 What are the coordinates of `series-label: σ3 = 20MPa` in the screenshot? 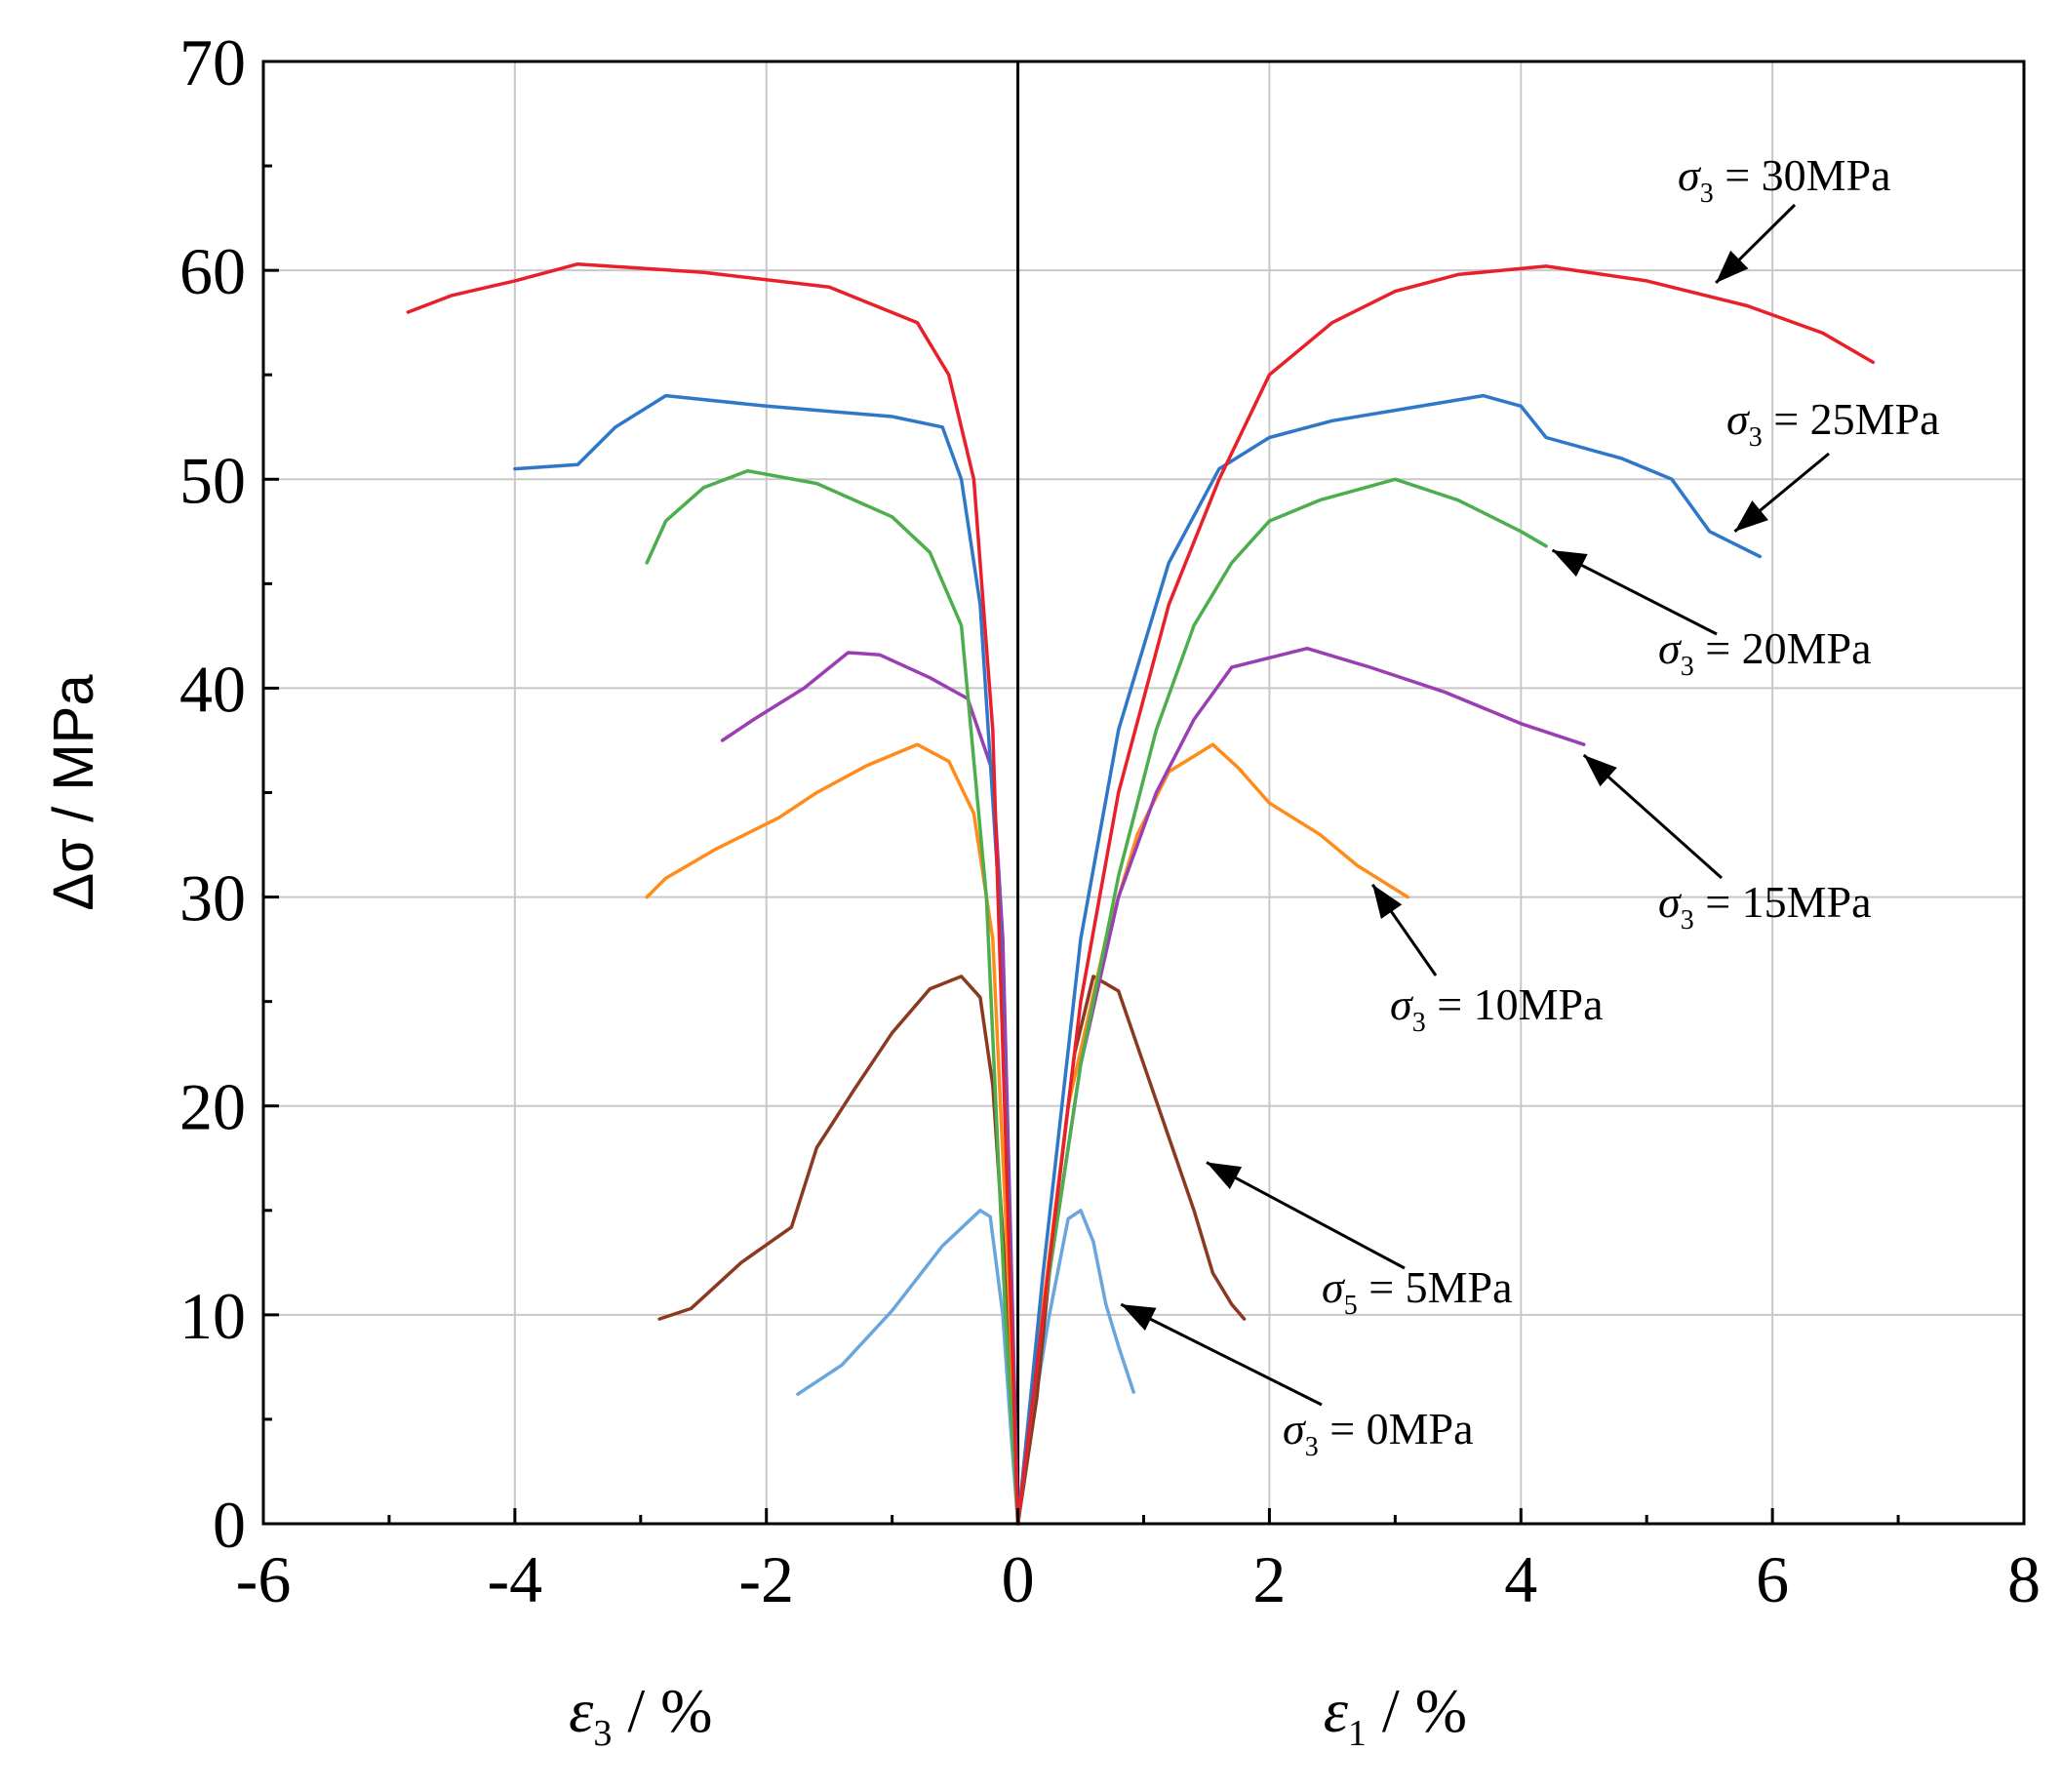 It's located at (1765, 653).